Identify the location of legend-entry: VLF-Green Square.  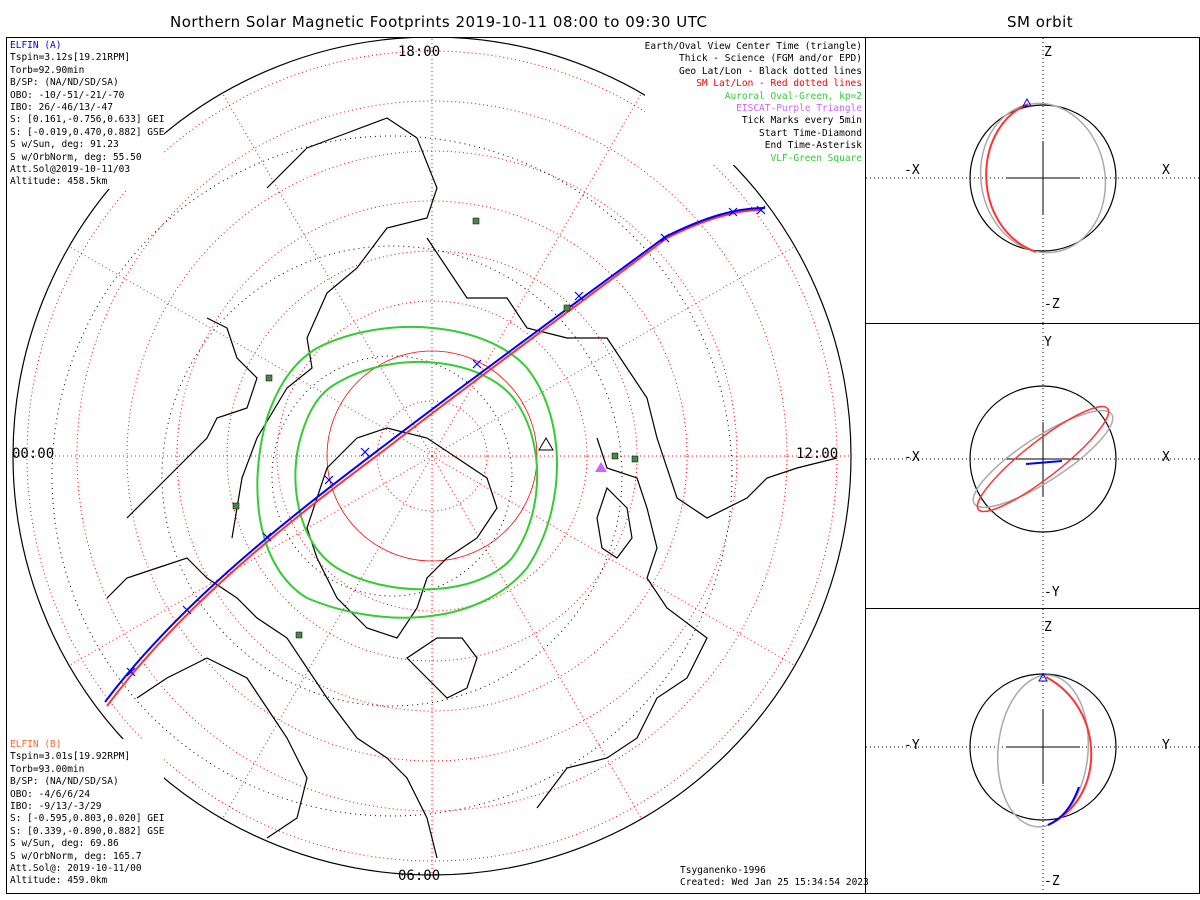
(816, 158).